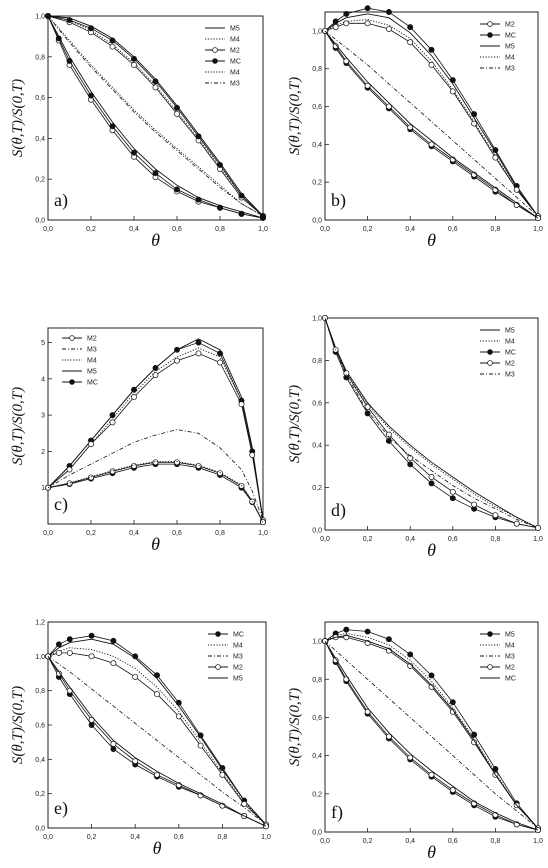  What do you see at coordinates (43, 488) in the screenshot?
I see `y-tick-label: 1` at bounding box center [43, 488].